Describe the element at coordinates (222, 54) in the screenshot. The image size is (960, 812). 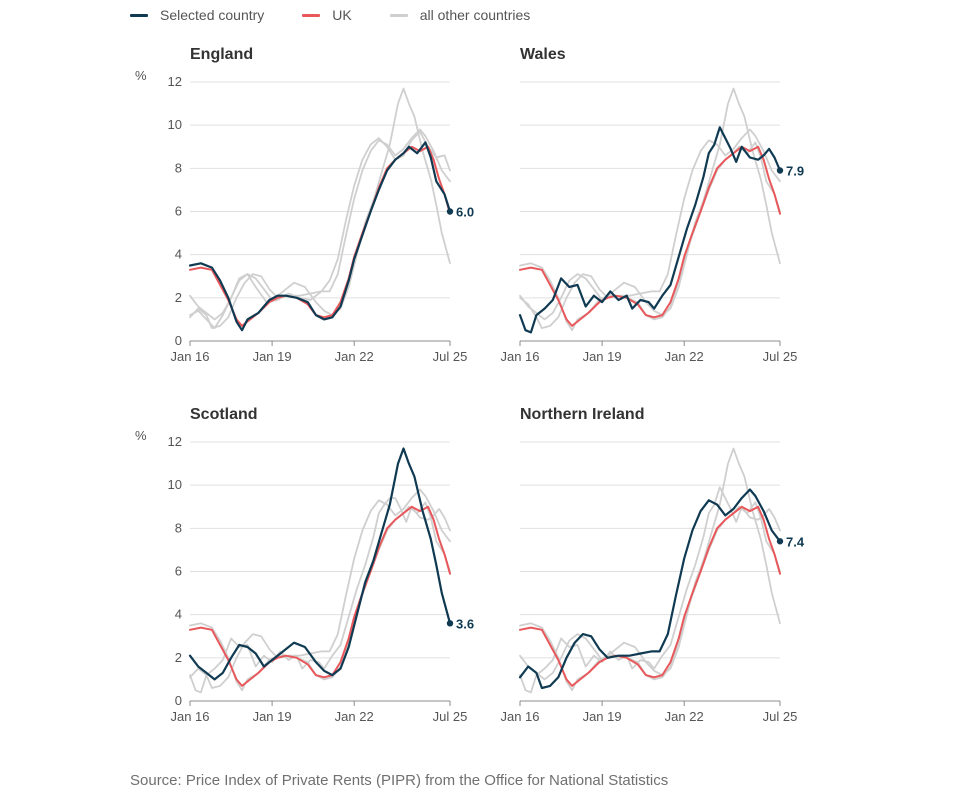
I see `panel-title-england: England` at that location.